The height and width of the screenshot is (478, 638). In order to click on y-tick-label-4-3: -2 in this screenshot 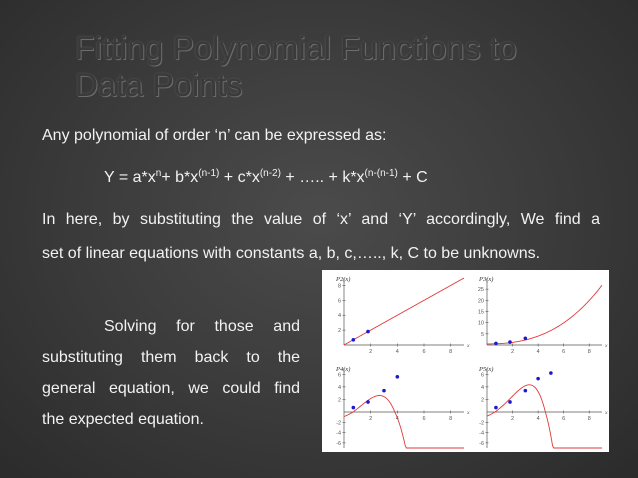, I will do `click(481, 423)`.